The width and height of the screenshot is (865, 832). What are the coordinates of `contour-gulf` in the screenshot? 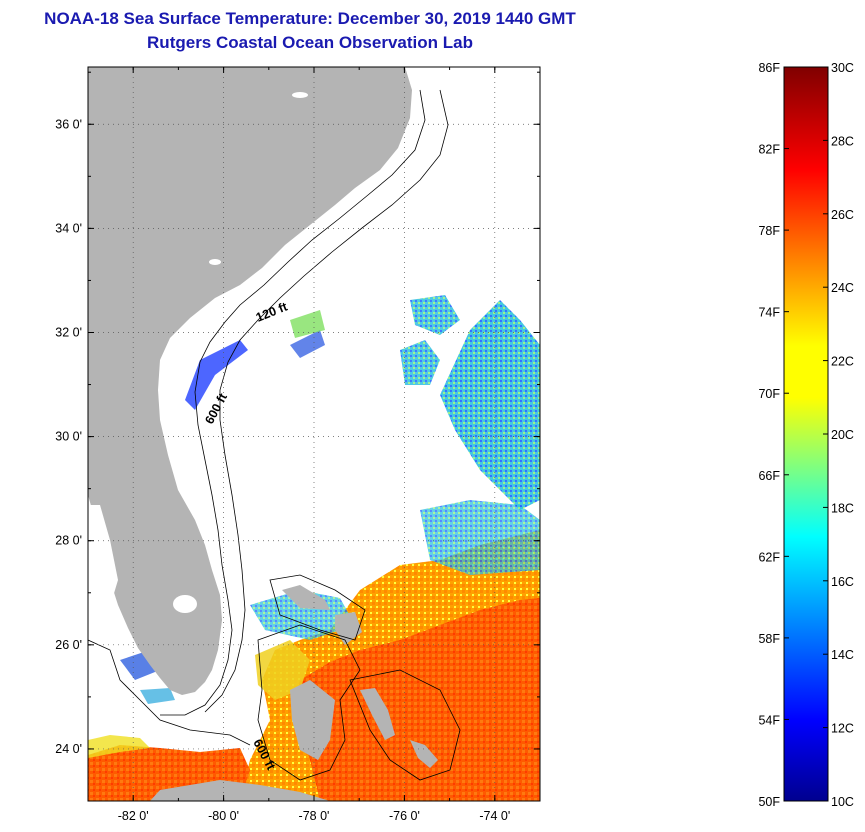 It's located at (169, 692).